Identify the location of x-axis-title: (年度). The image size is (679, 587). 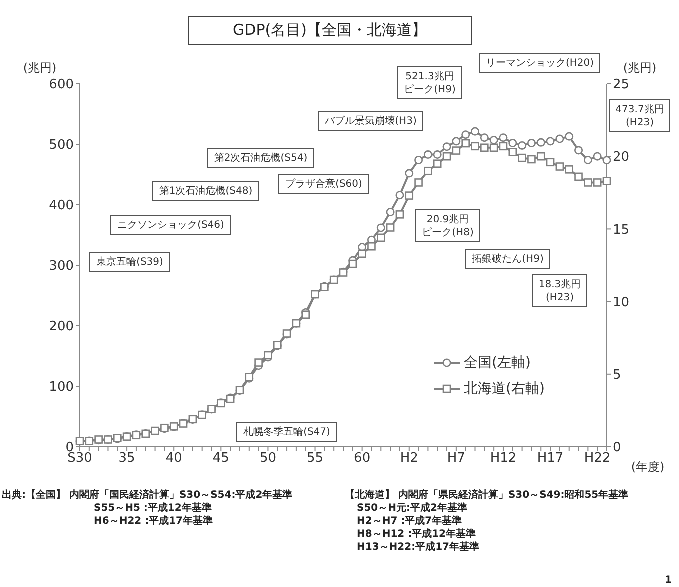
(648, 467).